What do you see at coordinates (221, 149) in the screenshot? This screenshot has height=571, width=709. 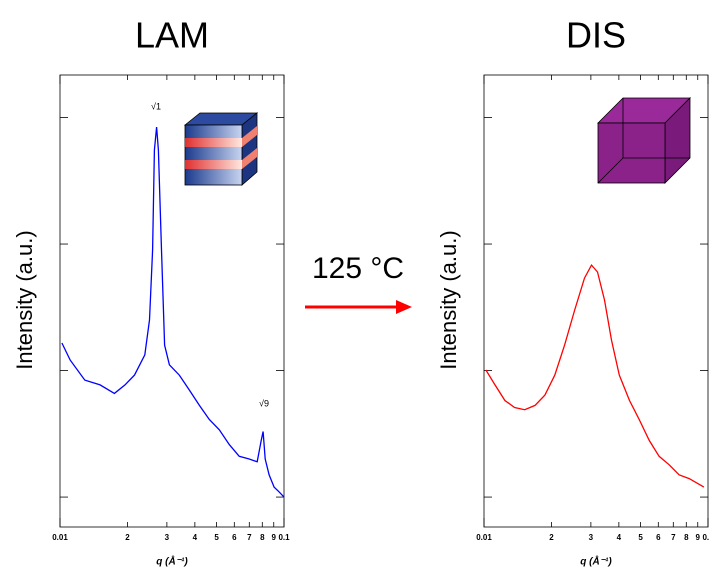 I see `lamellar-icon` at bounding box center [221, 149].